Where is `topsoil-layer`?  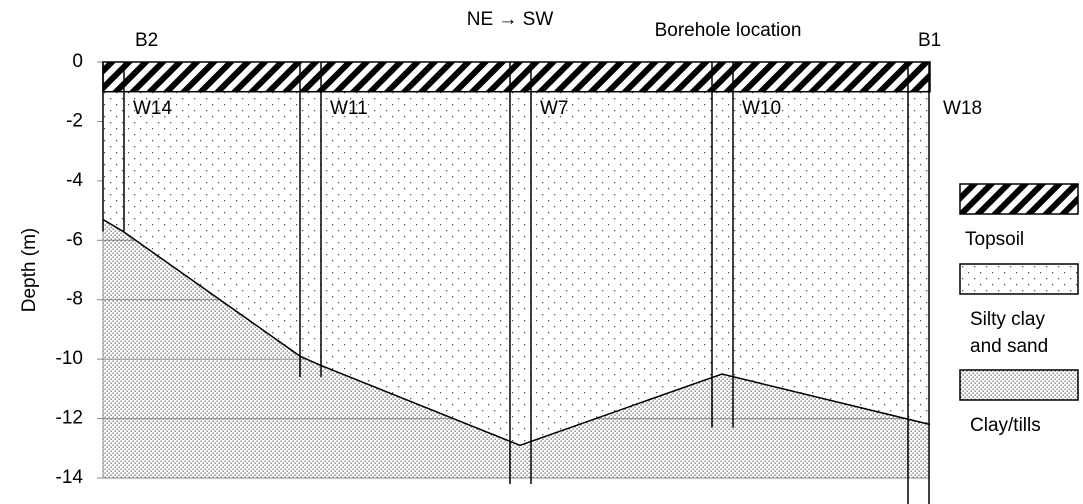
topsoil-layer is located at coordinates (516, 77).